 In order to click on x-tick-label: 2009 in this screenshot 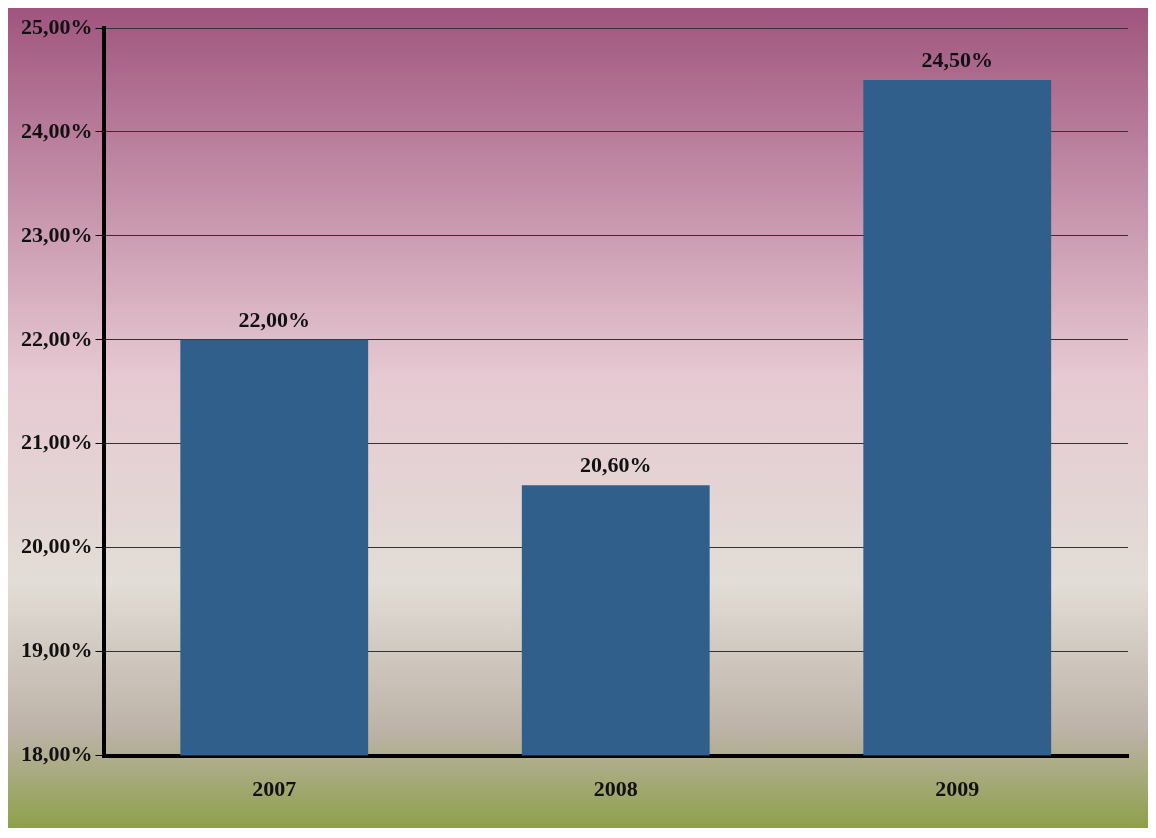, I will do `click(957, 789)`.